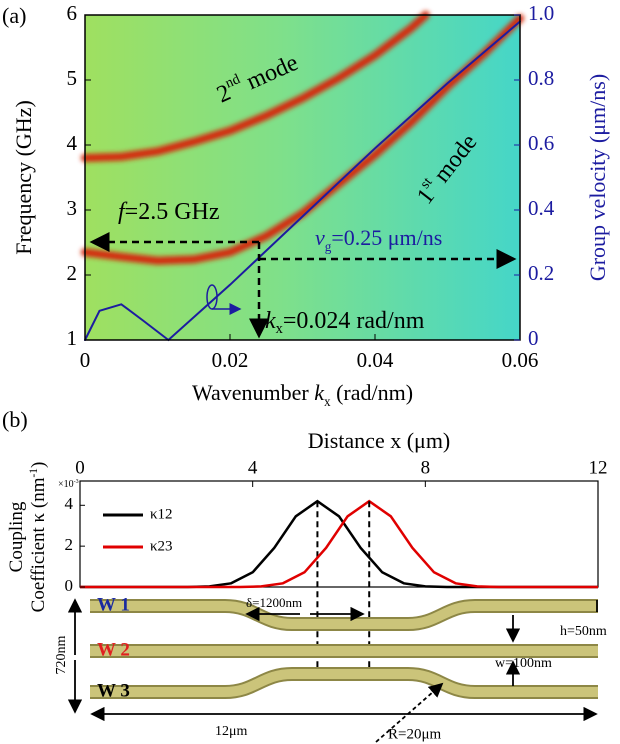  What do you see at coordinates (523, 663) in the screenshot?
I see `dimension-label: w=100nm` at bounding box center [523, 663].